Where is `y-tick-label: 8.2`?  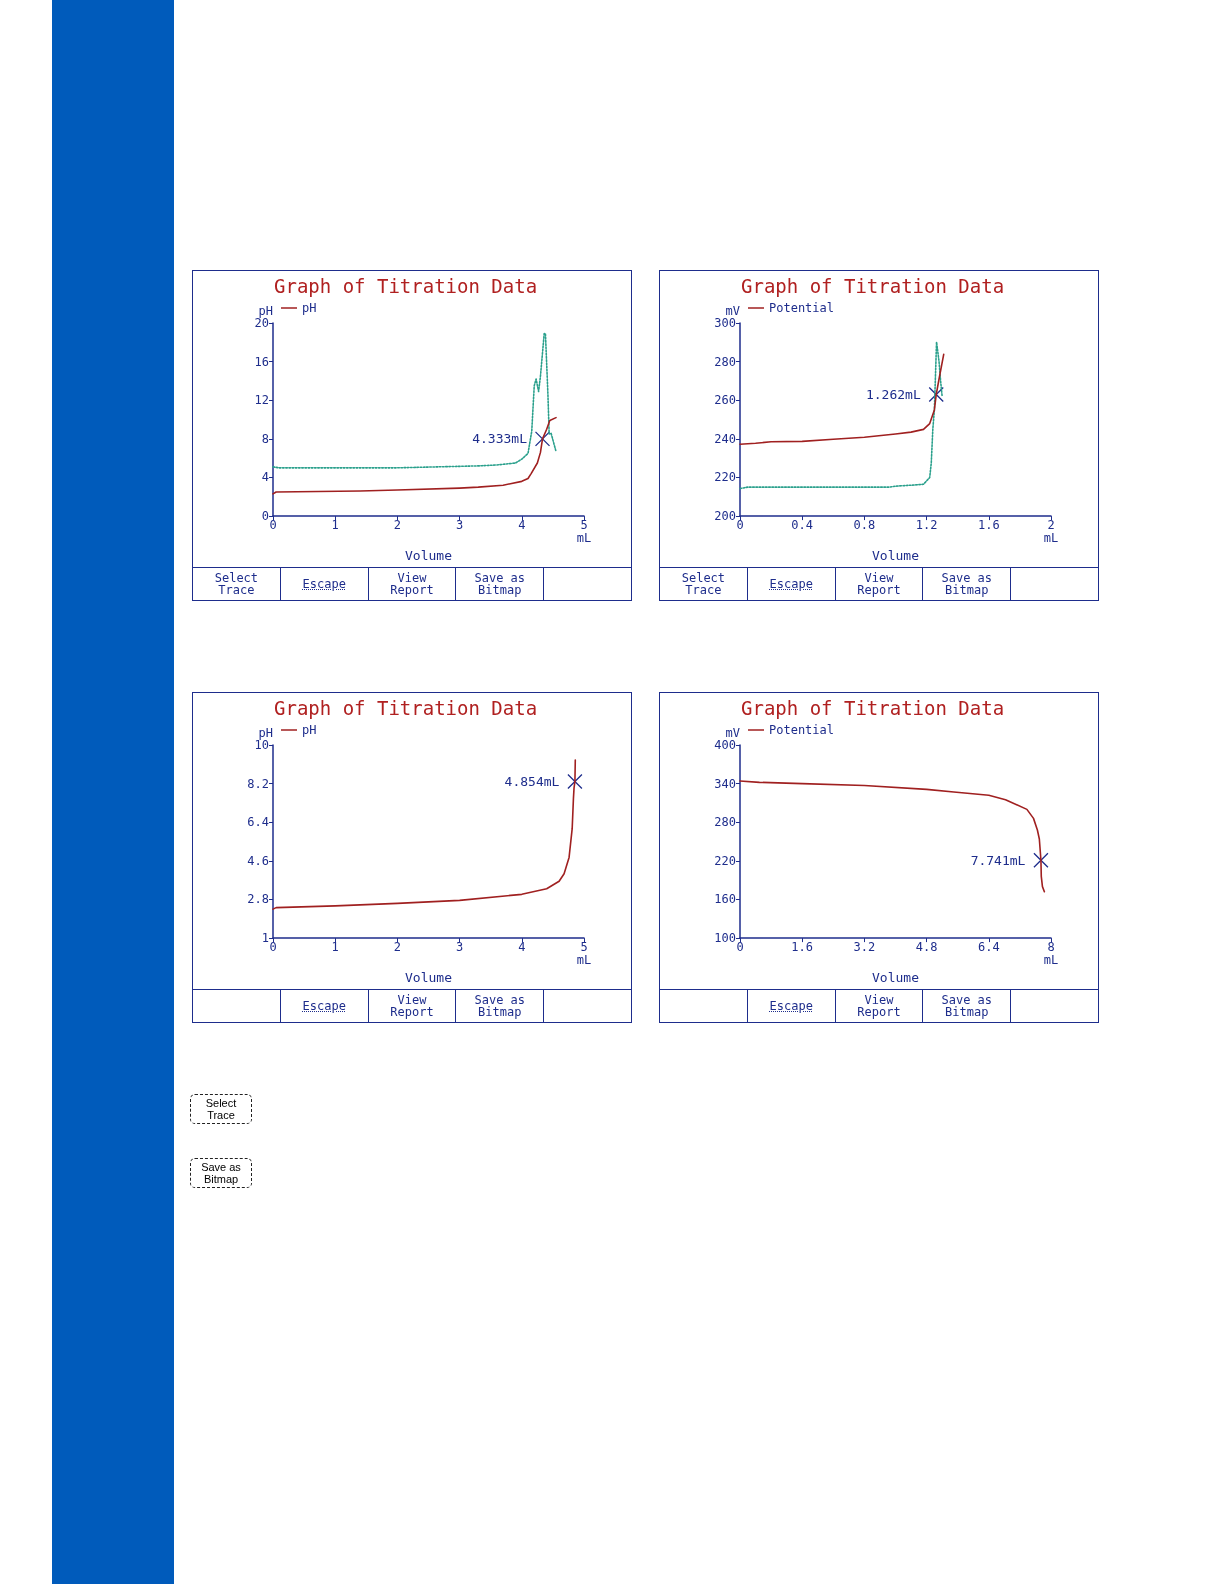
y-tick-label: 8.2 is located at coordinates (258, 783).